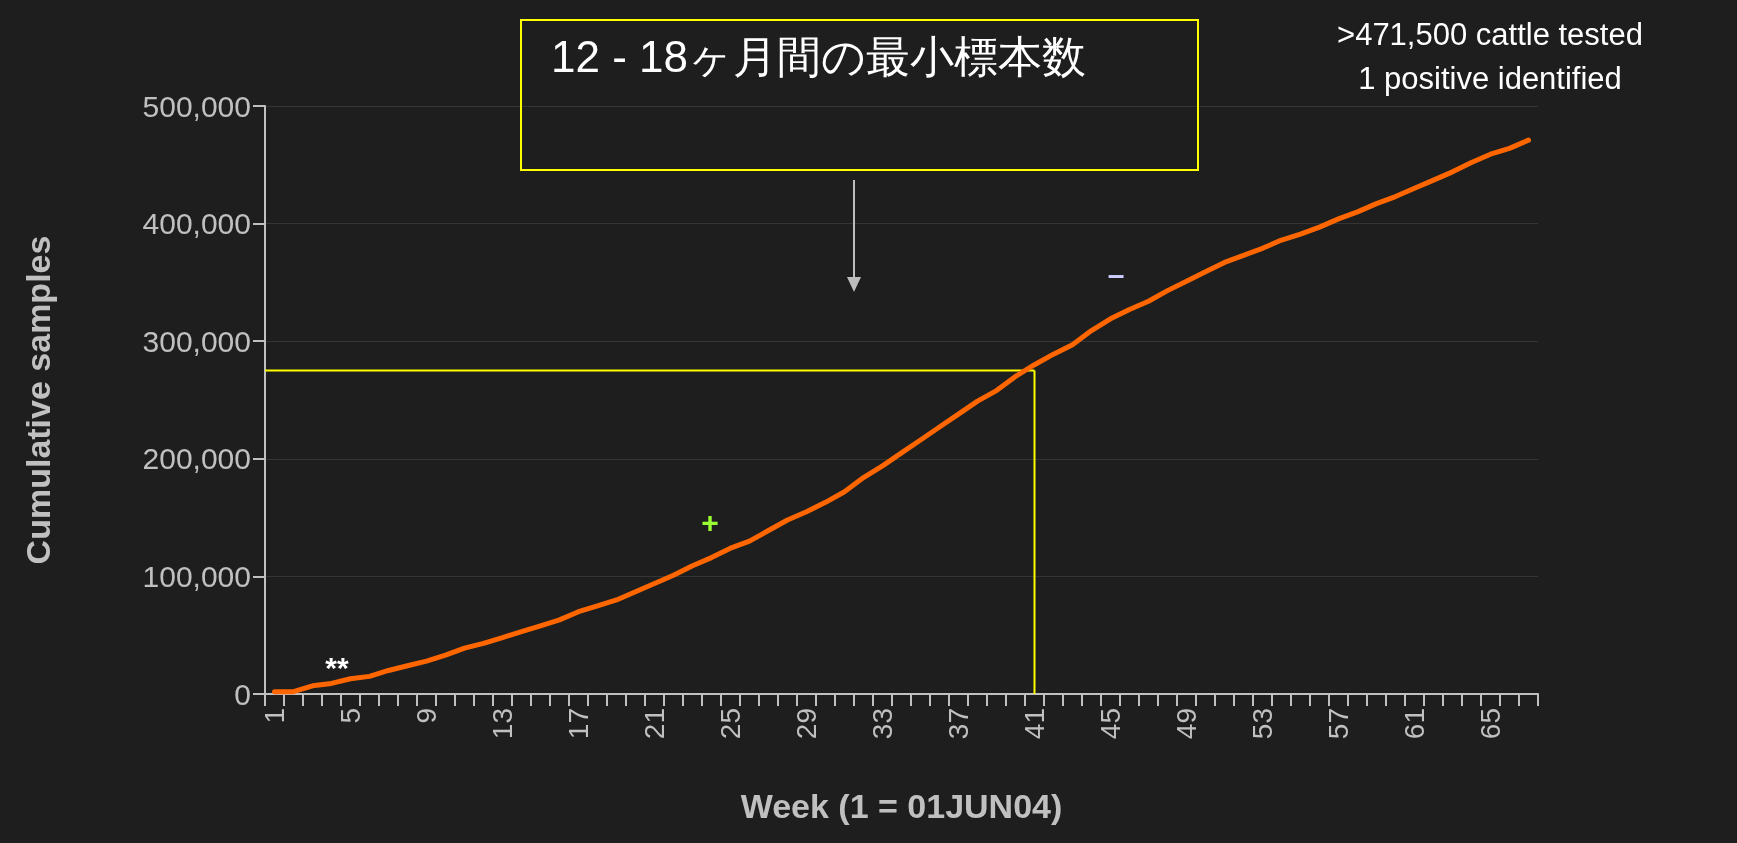 This screenshot has height=843, width=1737. I want to click on x-tick-label: 41, so click(1034, 724).